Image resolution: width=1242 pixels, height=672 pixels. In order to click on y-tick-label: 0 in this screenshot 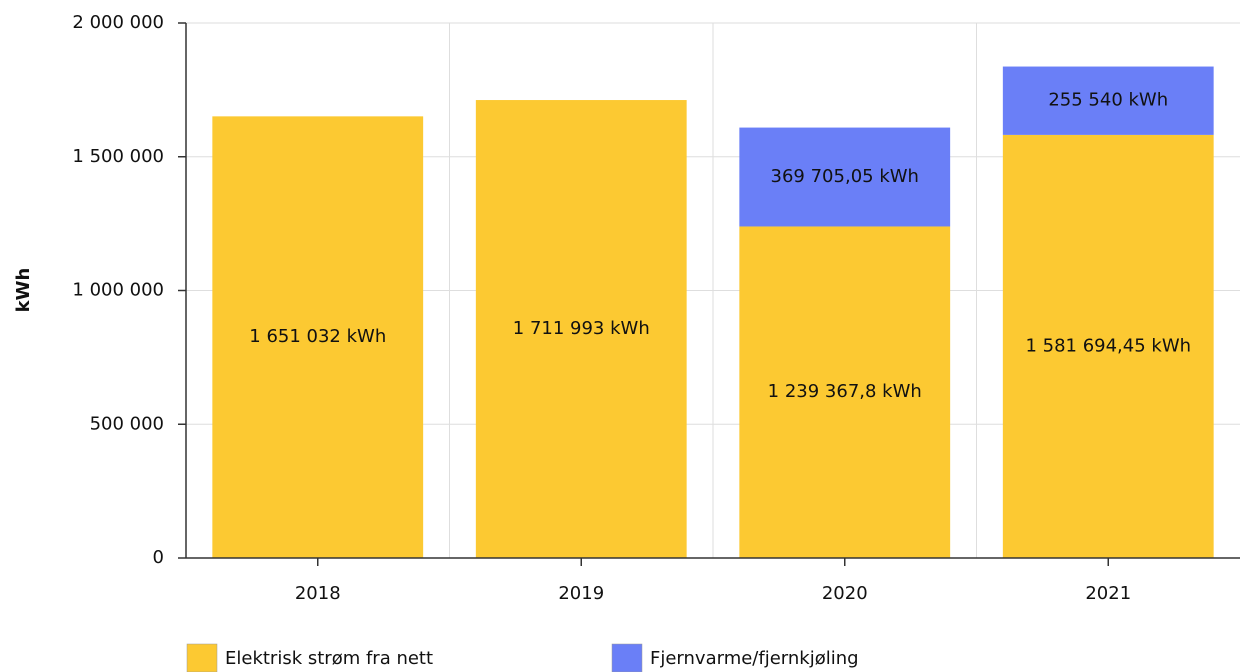, I will do `click(158, 557)`.